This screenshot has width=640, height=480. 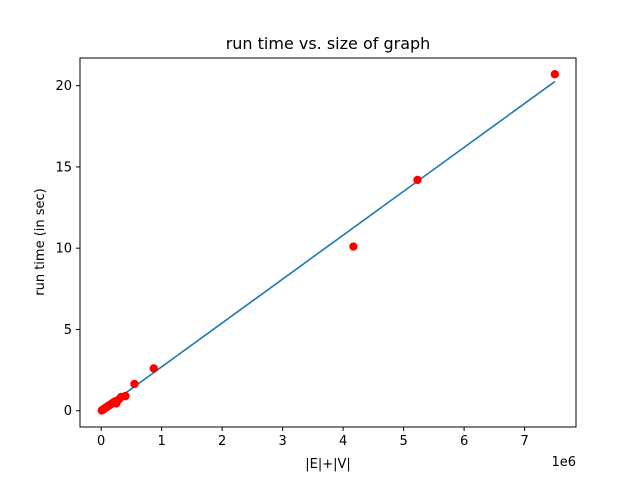 I want to click on x-tick-label: 2, so click(x=222, y=441).